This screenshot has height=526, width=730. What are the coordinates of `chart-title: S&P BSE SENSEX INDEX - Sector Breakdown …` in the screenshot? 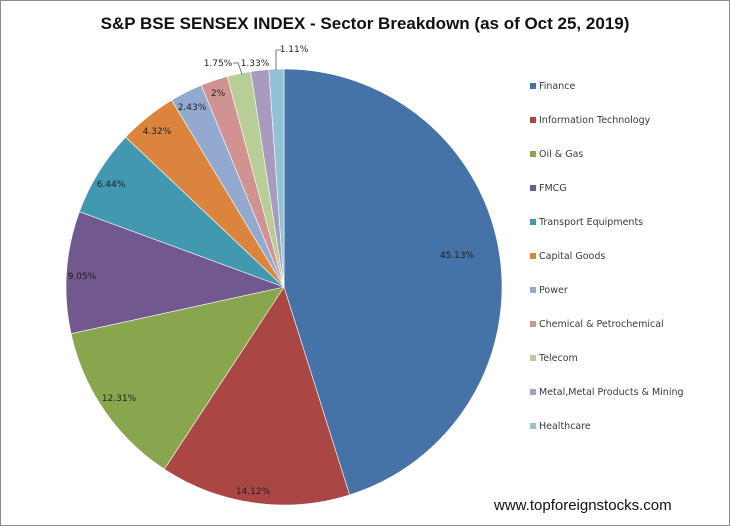 It's located at (365, 23).